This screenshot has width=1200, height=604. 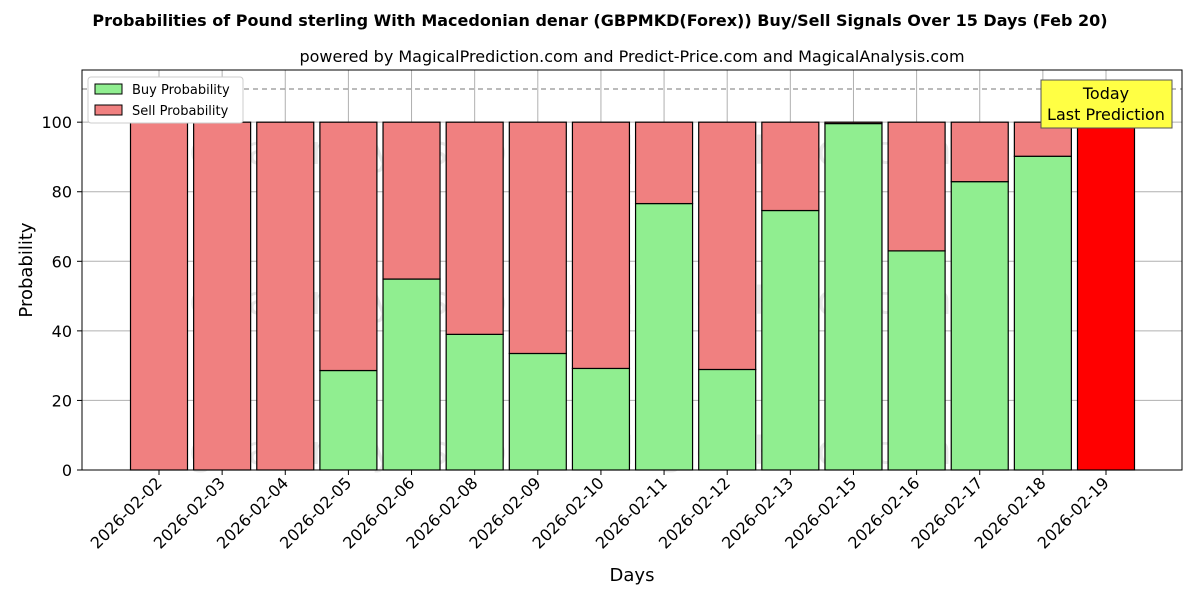 What do you see at coordinates (180, 111) in the screenshot?
I see `legend-label-sell: Sell Probability` at bounding box center [180, 111].